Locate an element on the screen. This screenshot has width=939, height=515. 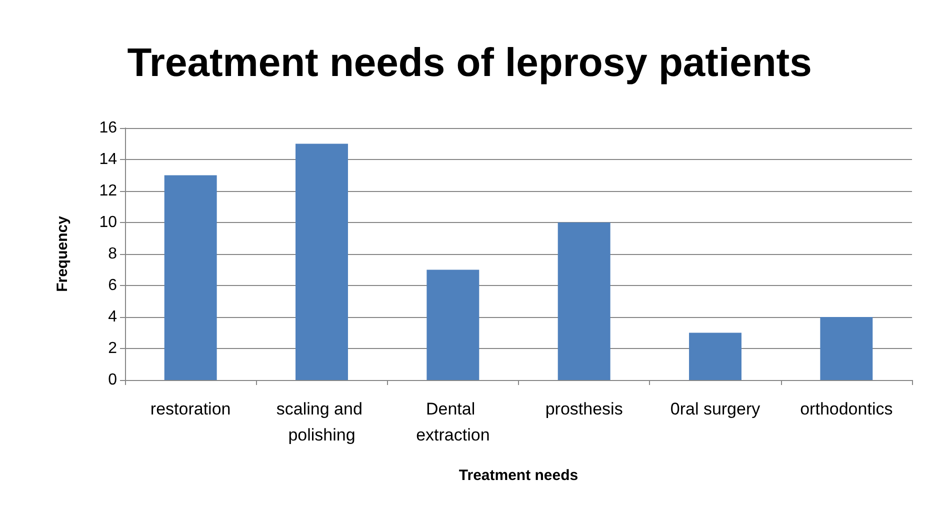
y-tick-label: 16 is located at coordinates (108, 128).